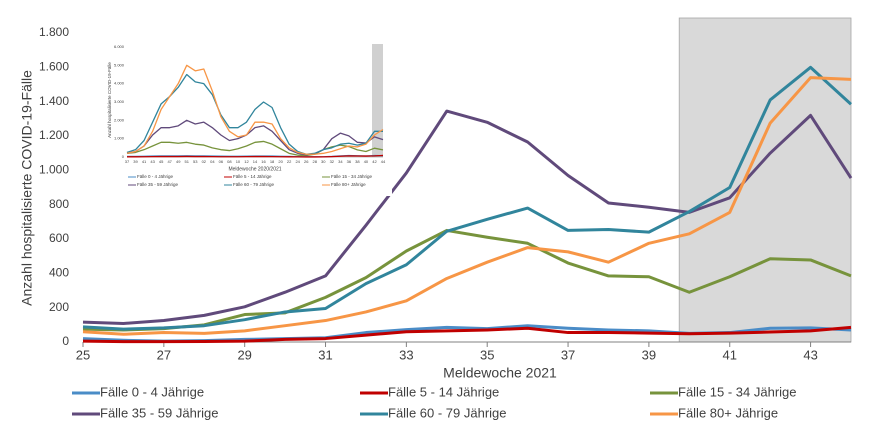  Describe the element at coordinates (323, 161) in the screenshot. I see `inset-x-tick-label: 30` at that location.